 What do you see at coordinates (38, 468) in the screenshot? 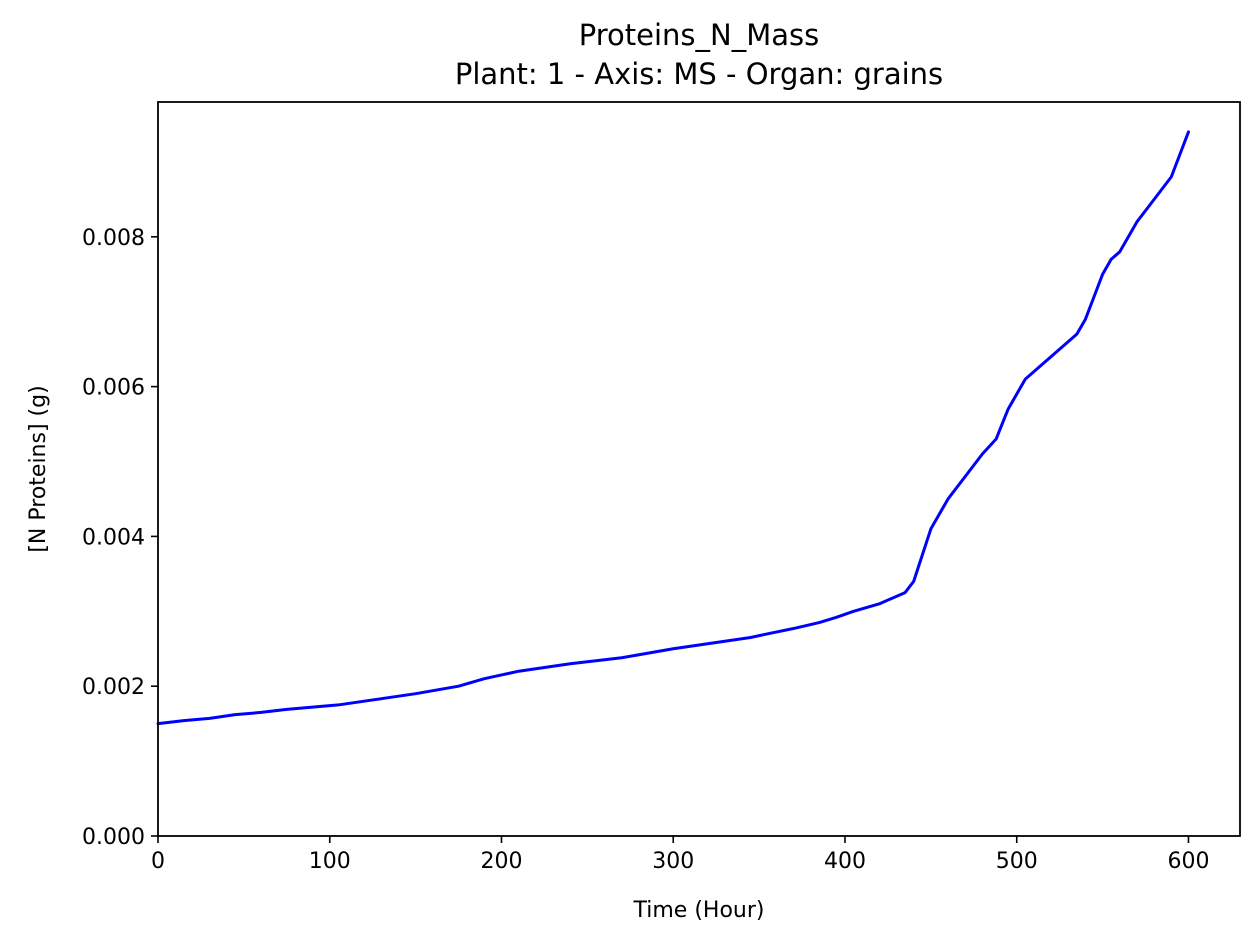
I see `y-axis-label: [N Proteins] (g)` at bounding box center [38, 468].